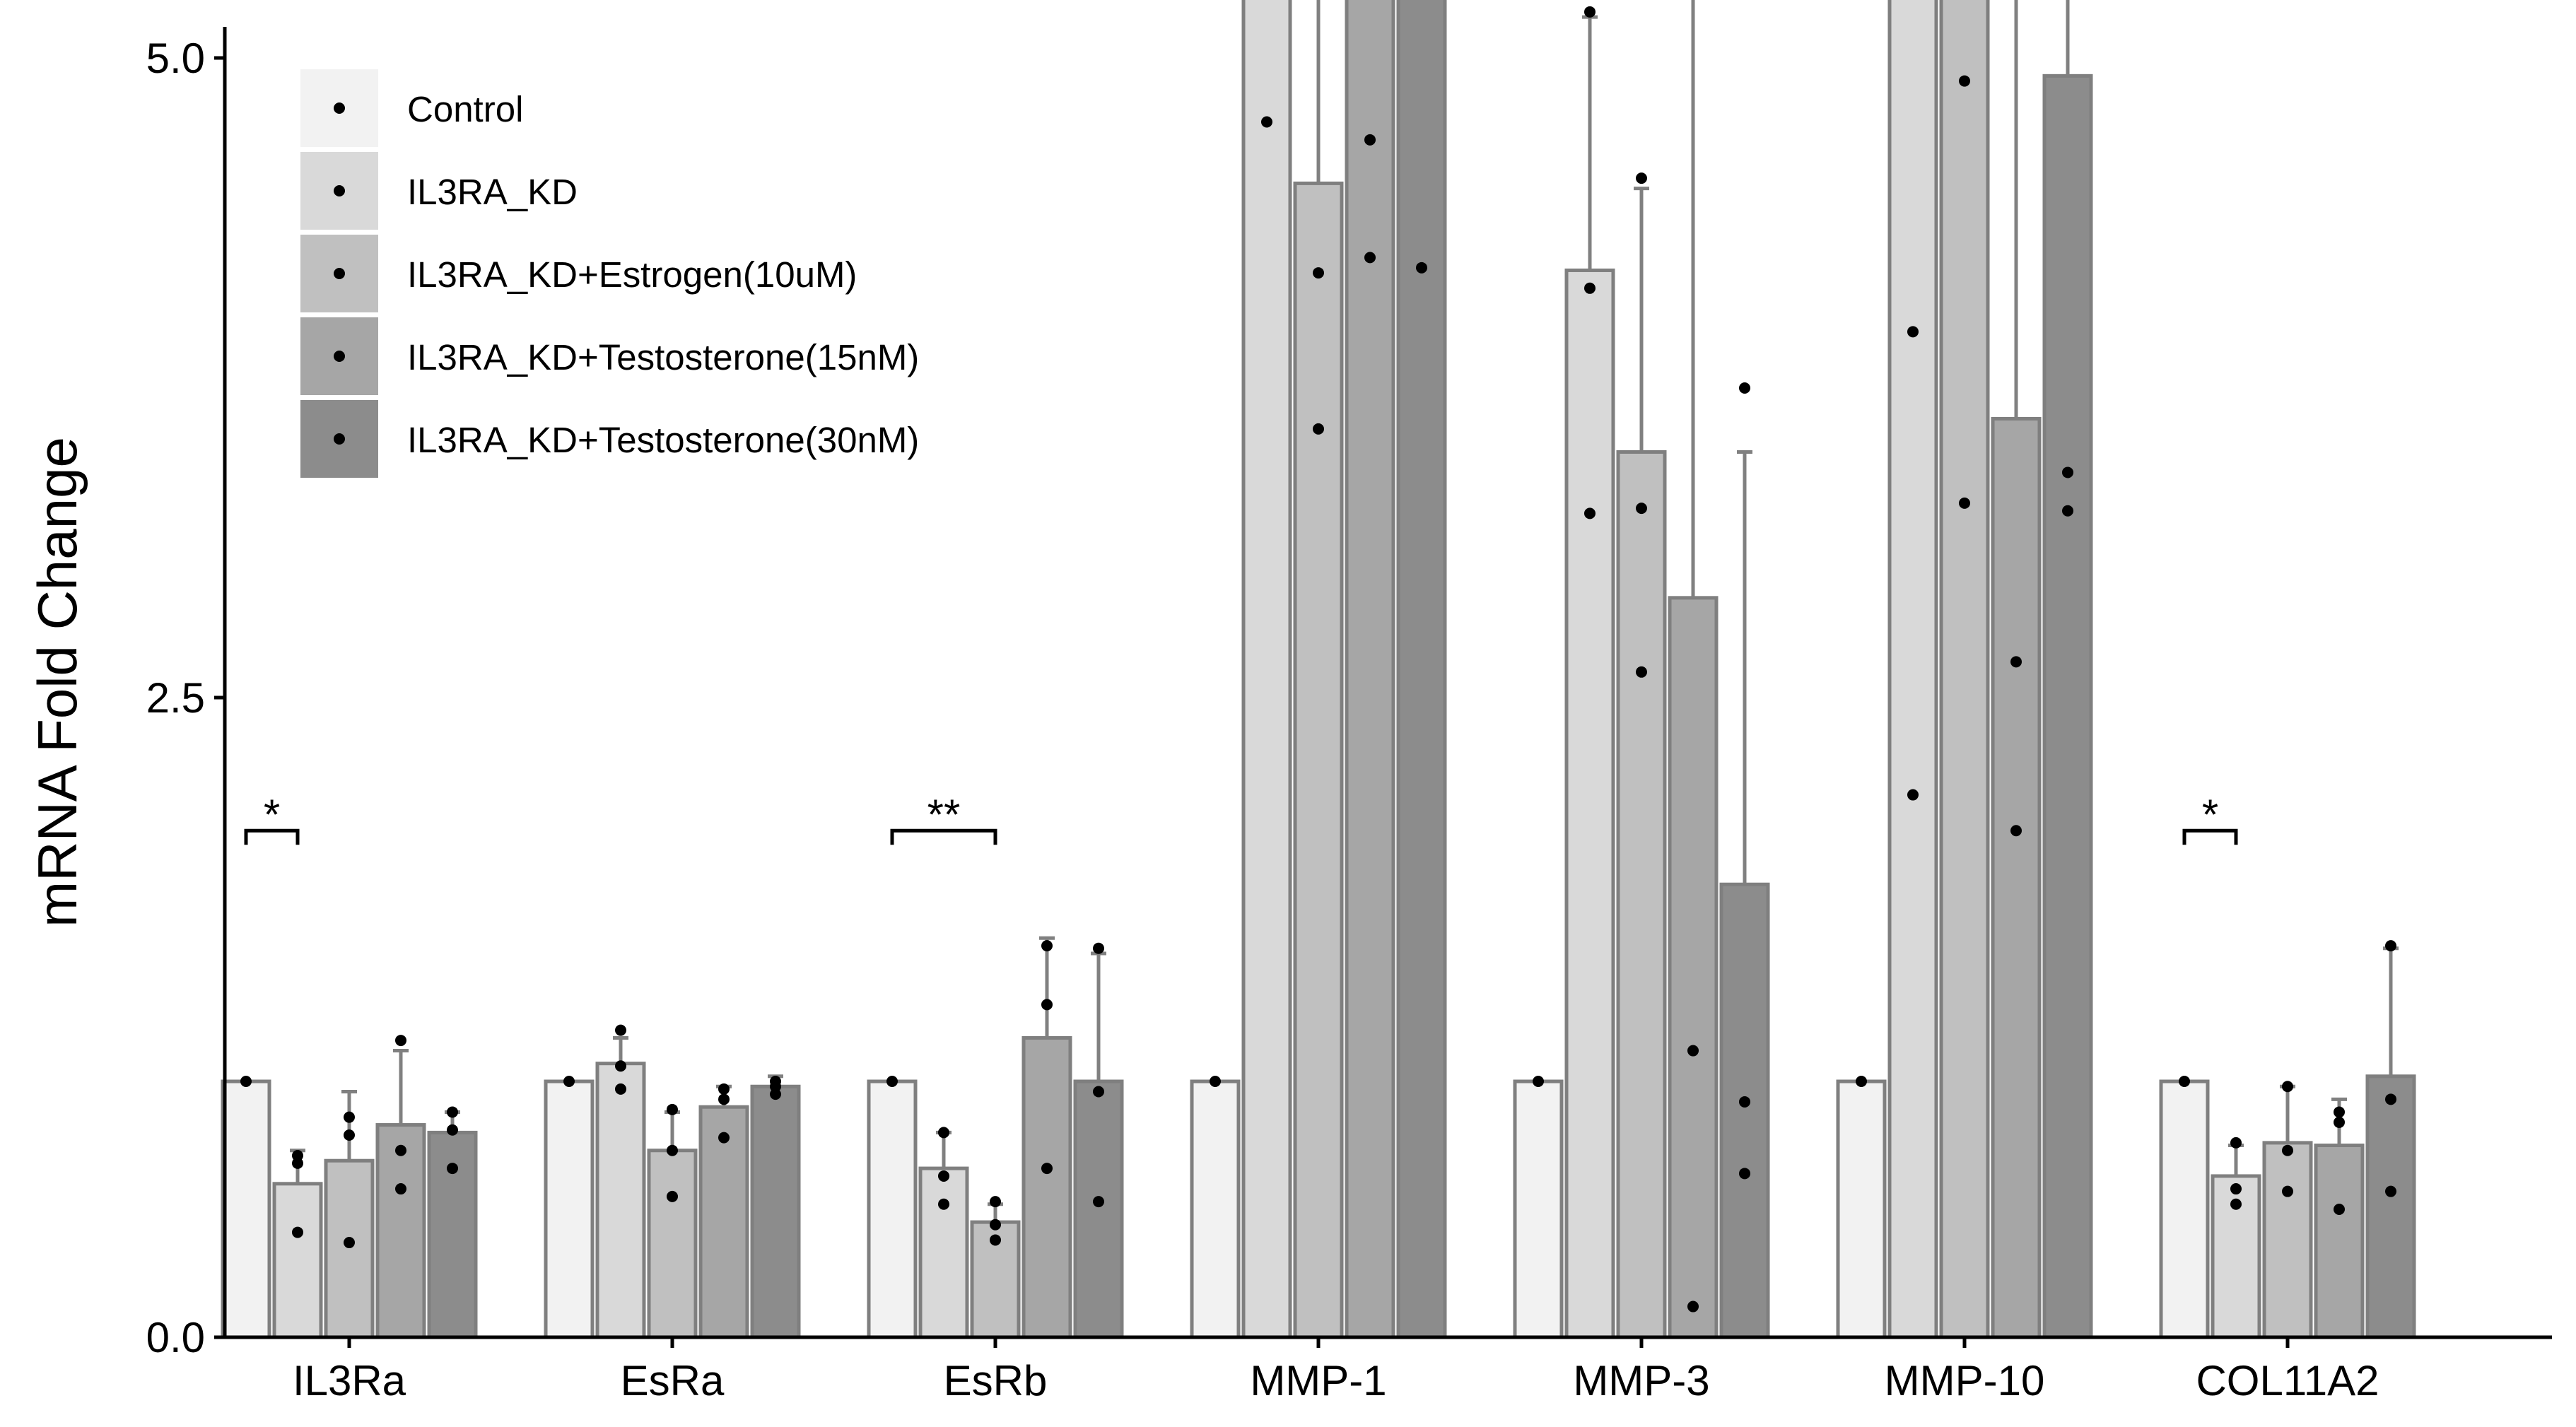 The width and height of the screenshot is (2576, 1427). Describe the element at coordinates (1965, 1380) in the screenshot. I see `x-tick-label-5: MMP-10` at that location.